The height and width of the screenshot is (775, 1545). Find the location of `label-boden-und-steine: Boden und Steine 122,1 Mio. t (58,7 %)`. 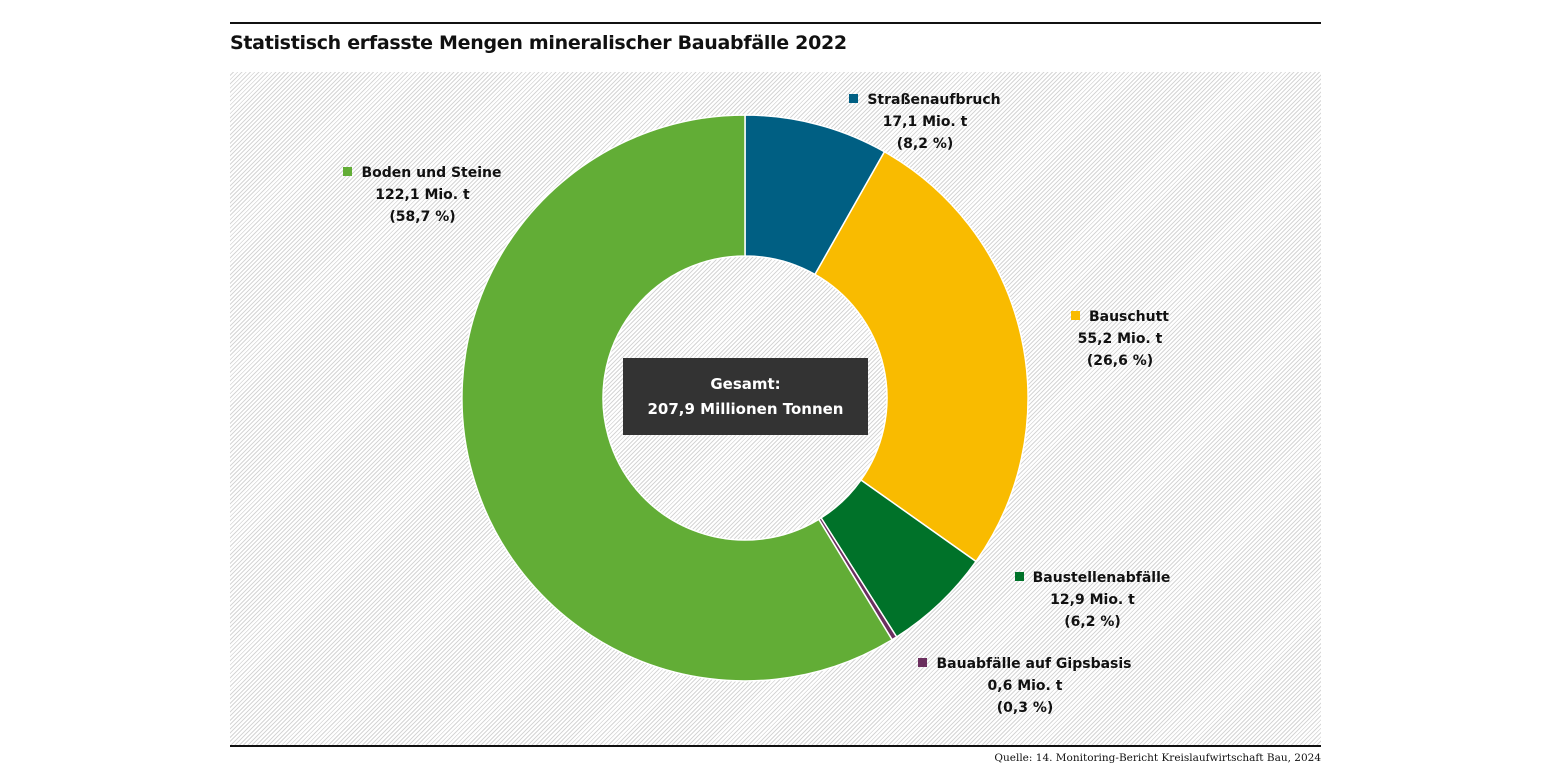

label-boden-und-steine: Boden und Steine 122,1 Mio. t (58,7 %) is located at coordinates (422, 195).